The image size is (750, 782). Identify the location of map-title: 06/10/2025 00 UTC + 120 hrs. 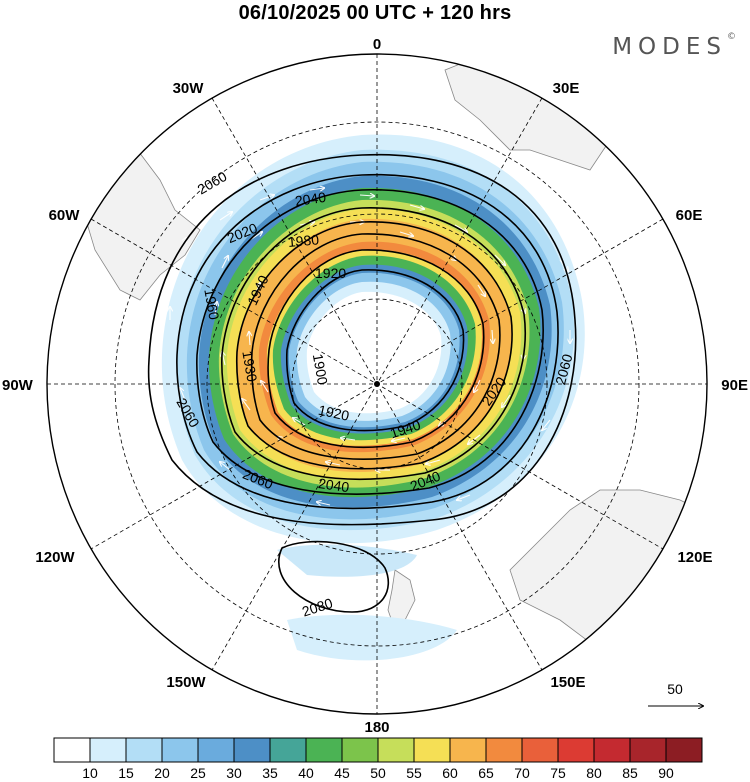
(375, 13).